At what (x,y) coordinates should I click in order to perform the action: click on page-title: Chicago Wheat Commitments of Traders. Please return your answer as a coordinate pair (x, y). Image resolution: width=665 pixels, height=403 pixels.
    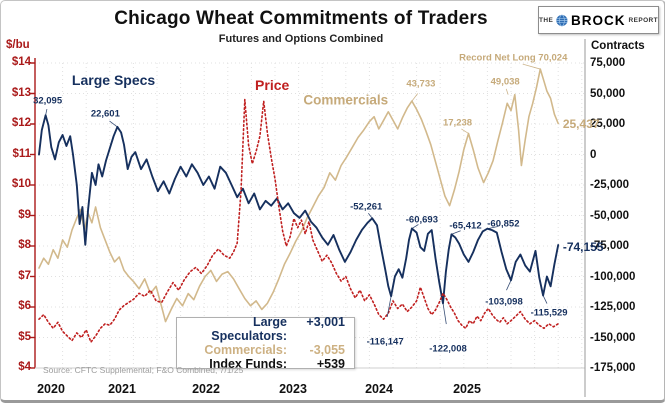
    Looking at the image, I should click on (301, 18).